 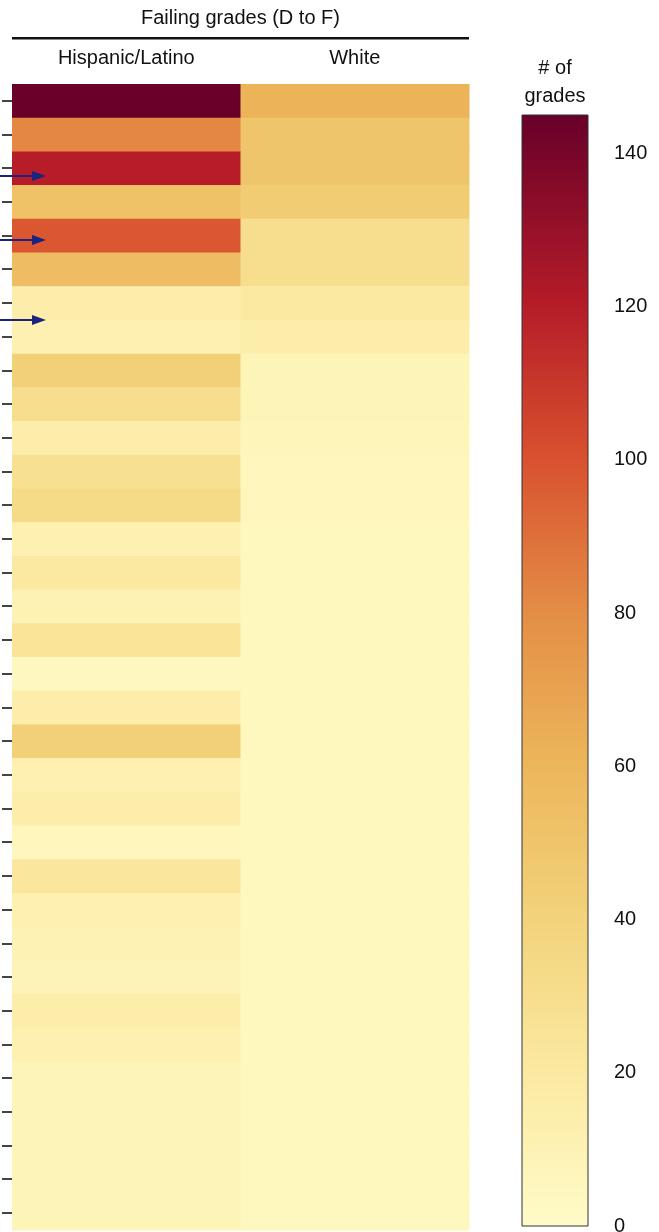 What do you see at coordinates (355, 56) in the screenshot?
I see `x-tick-label: White` at bounding box center [355, 56].